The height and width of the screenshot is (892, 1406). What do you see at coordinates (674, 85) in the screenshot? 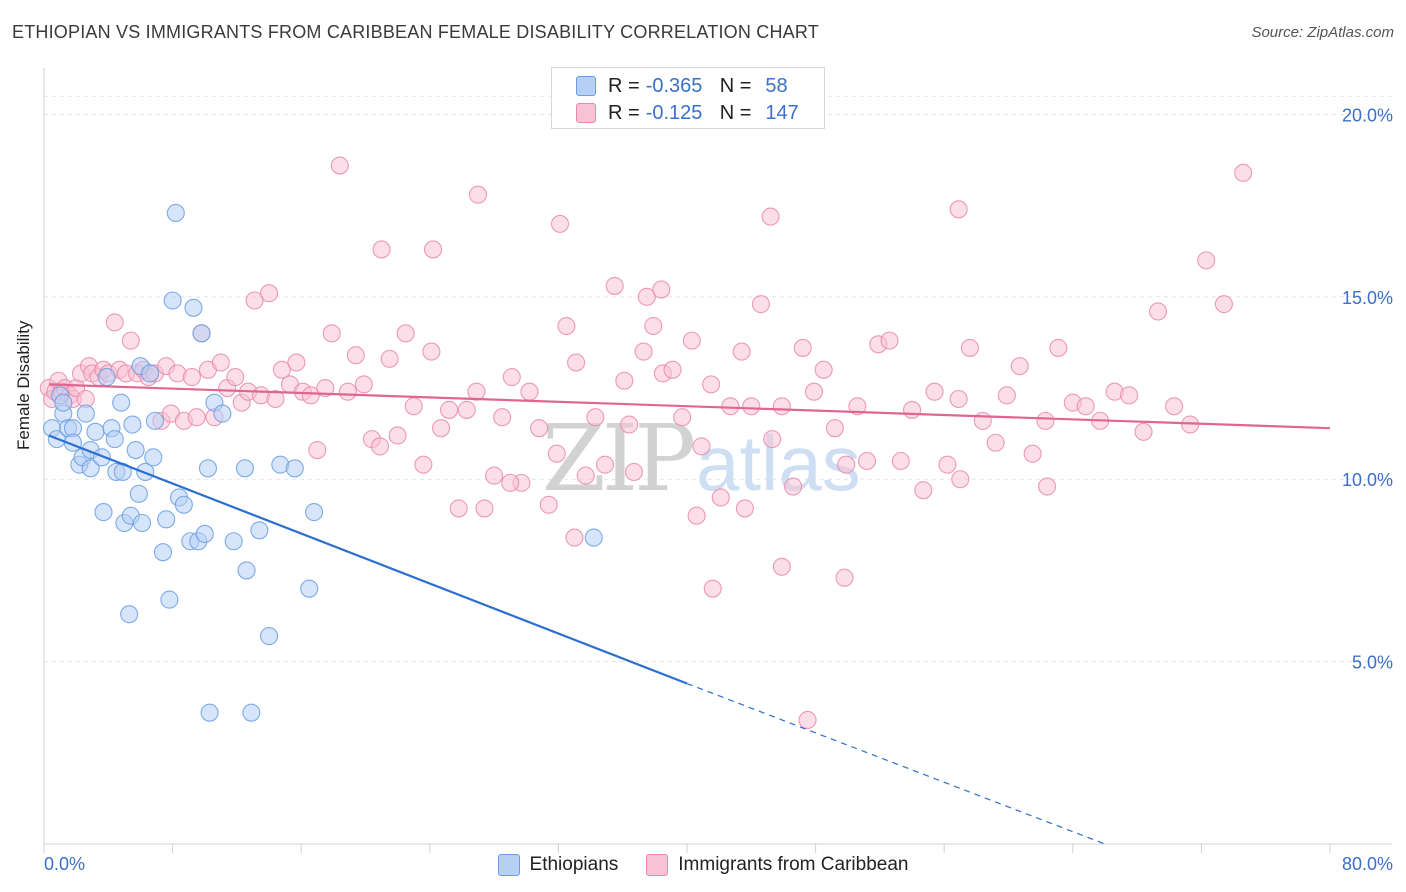
I see `r-value: -0.365` at bounding box center [674, 85].